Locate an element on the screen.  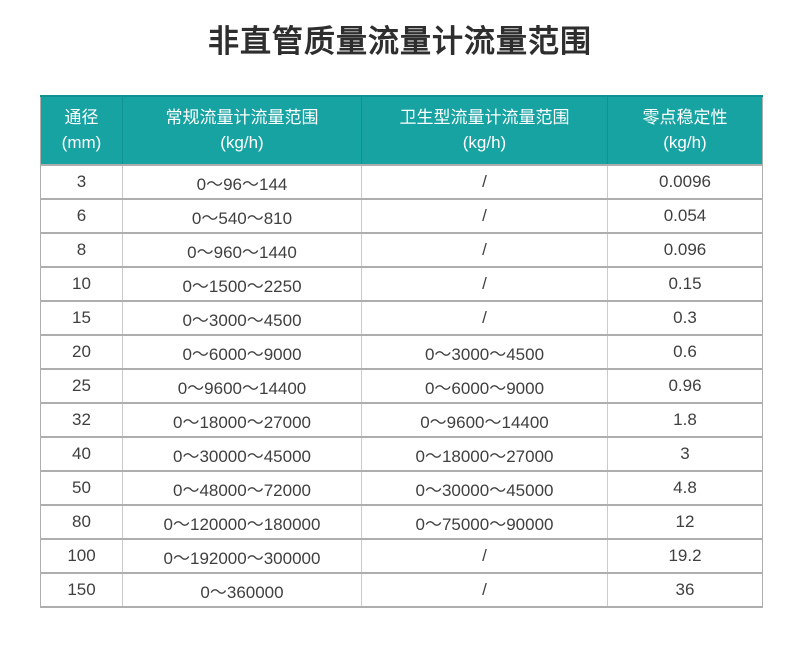
table-row: 32 0～18000～27000 0～9600～14400 1.8 is located at coordinates (401, 419).